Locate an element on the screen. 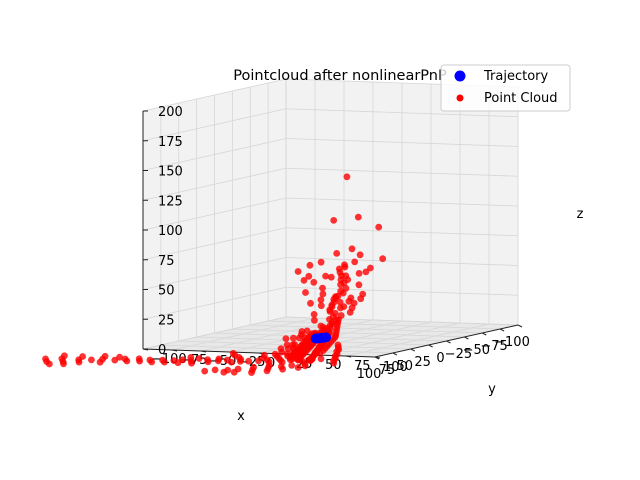 The width and height of the screenshot is (640, 480). z-tick-label: 50 is located at coordinates (166, 291).